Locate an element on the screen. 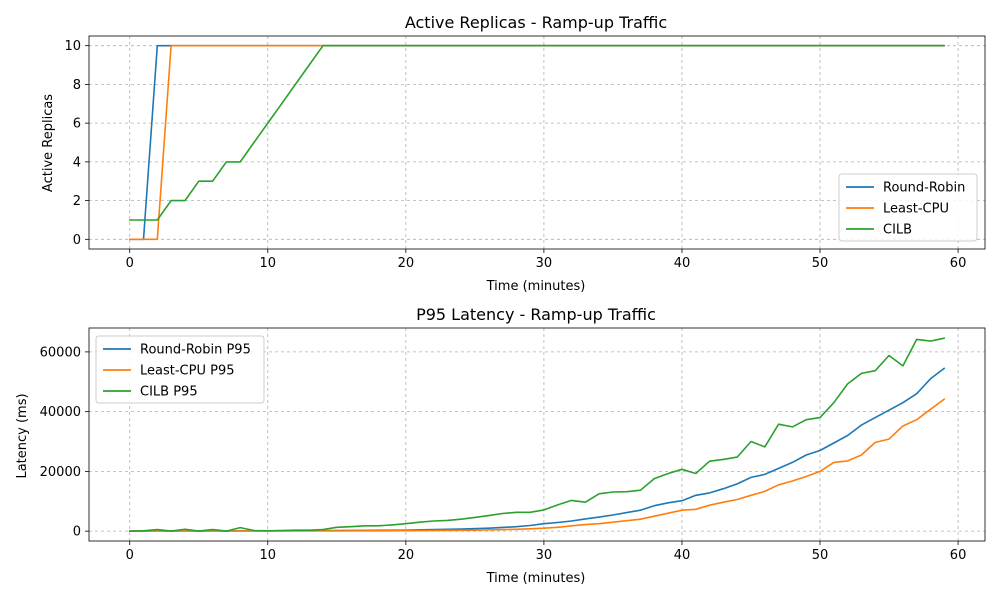 Image resolution: width=1000 pixels, height=600 pixels. y-tick-label: 8 is located at coordinates (77, 85).